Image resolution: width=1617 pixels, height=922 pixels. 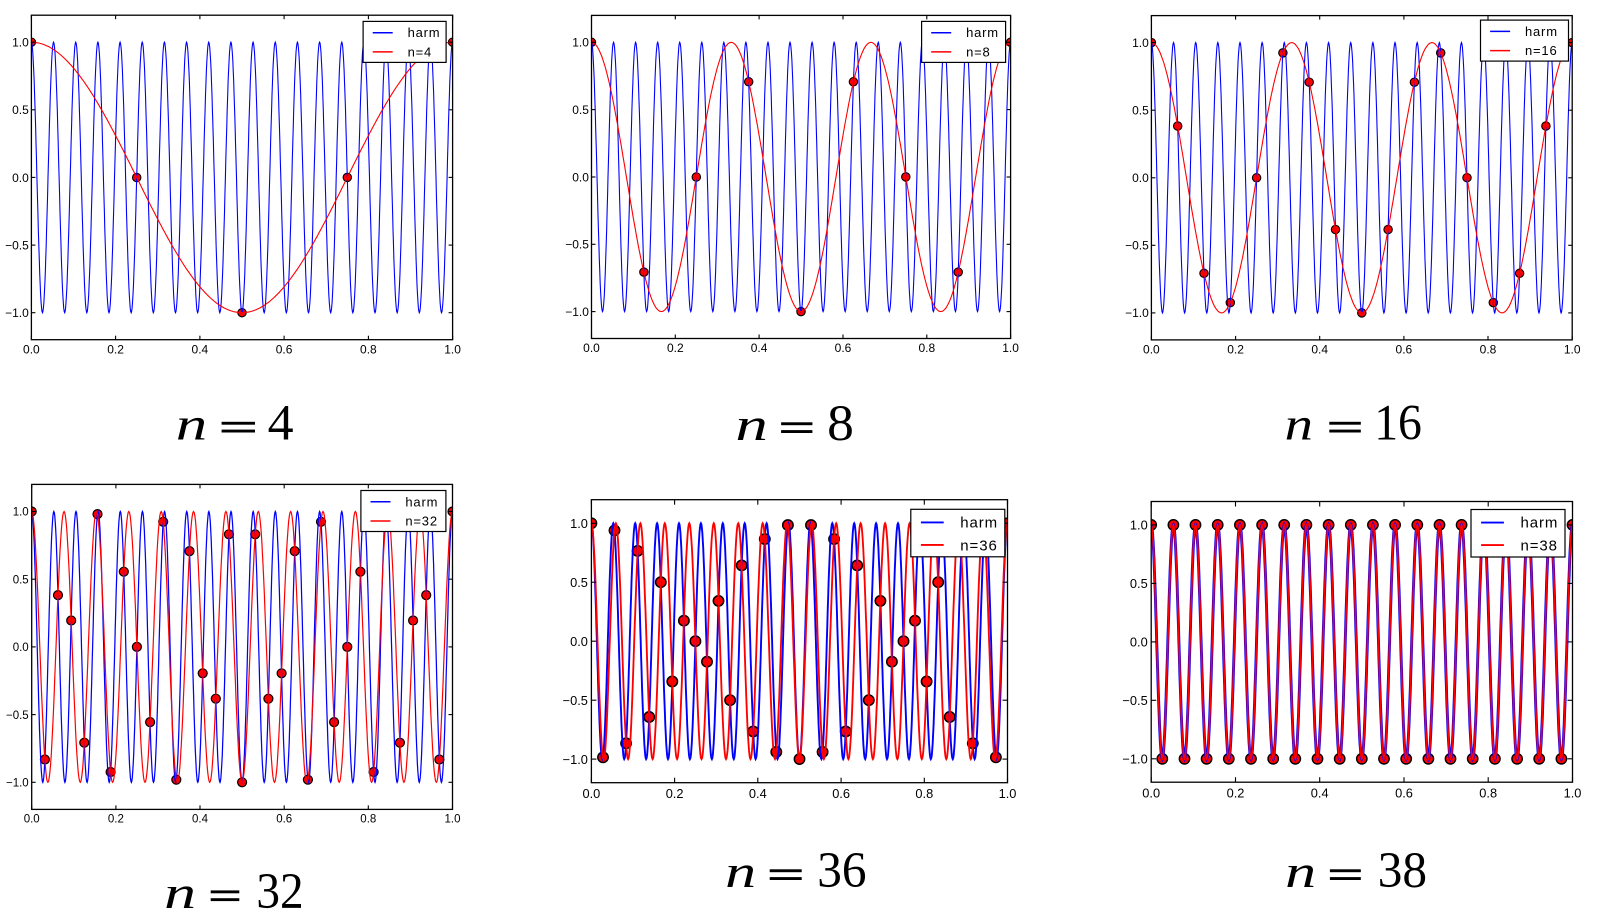 I want to click on svg-text: n=32, so click(x=421, y=521).